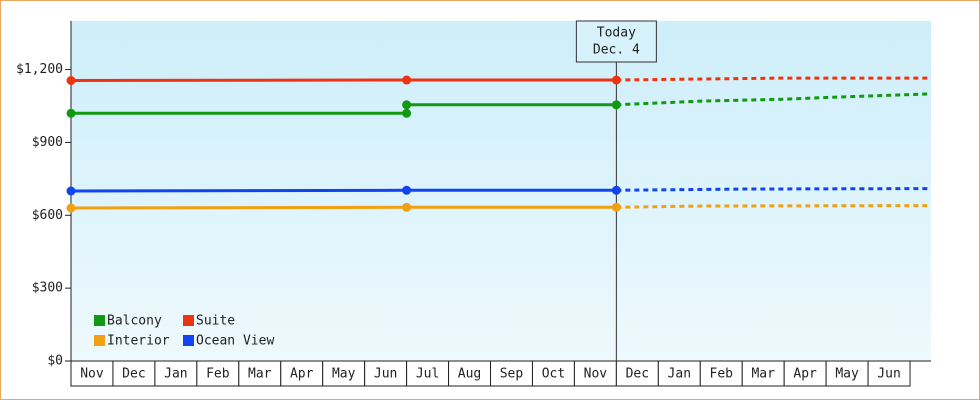  What do you see at coordinates (616, 33) in the screenshot?
I see `today-label: Today` at bounding box center [616, 33].